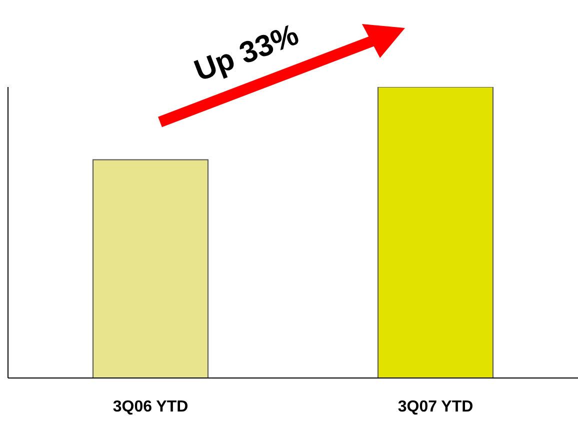 This screenshot has height=425, width=578. I want to click on x-tick-label: 3Q06 YTD, so click(150, 407).